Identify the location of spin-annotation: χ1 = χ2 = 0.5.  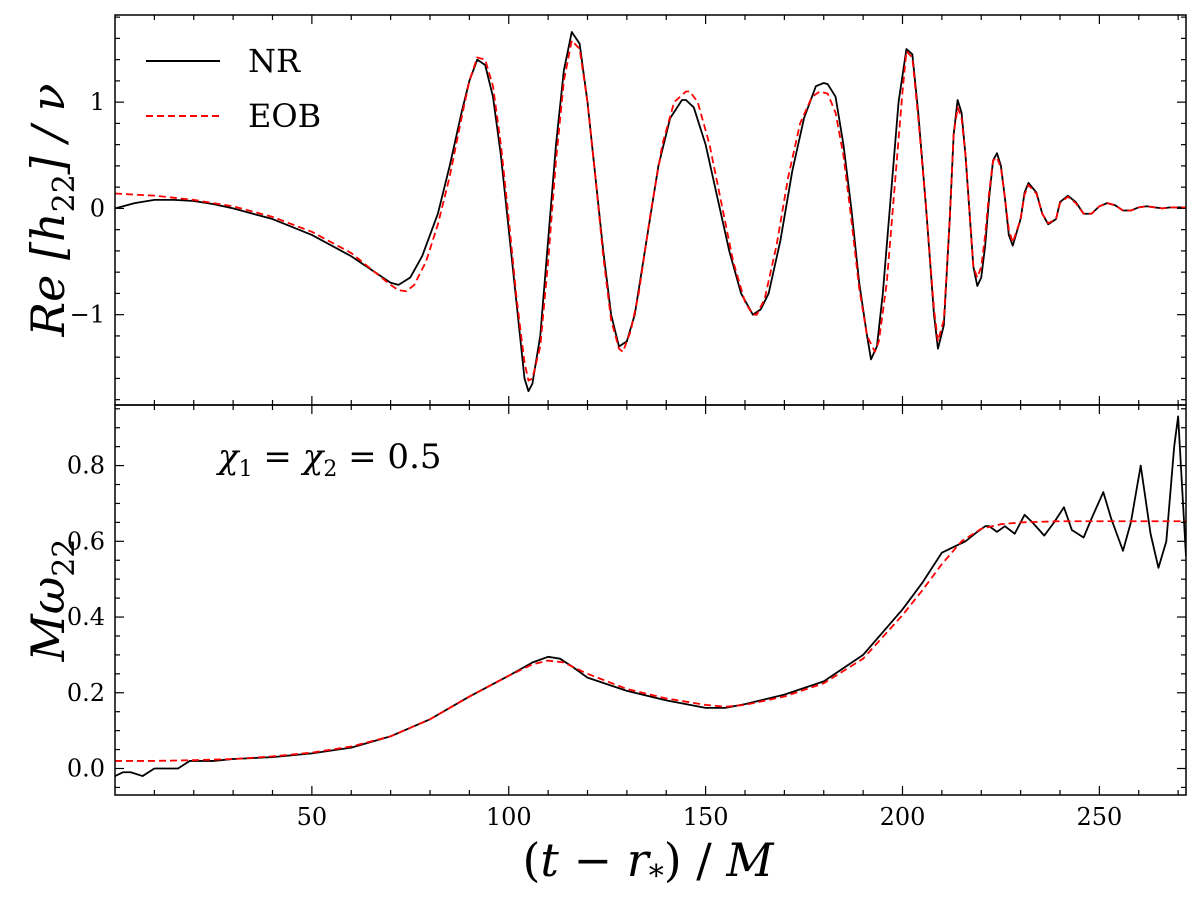
(329, 459).